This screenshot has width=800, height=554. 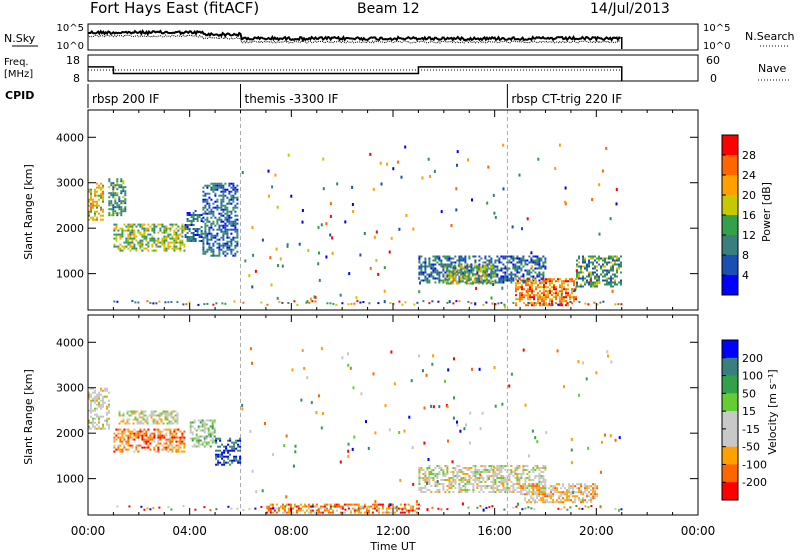 I want to click on noise-panel-frame, so click(x=393, y=37).